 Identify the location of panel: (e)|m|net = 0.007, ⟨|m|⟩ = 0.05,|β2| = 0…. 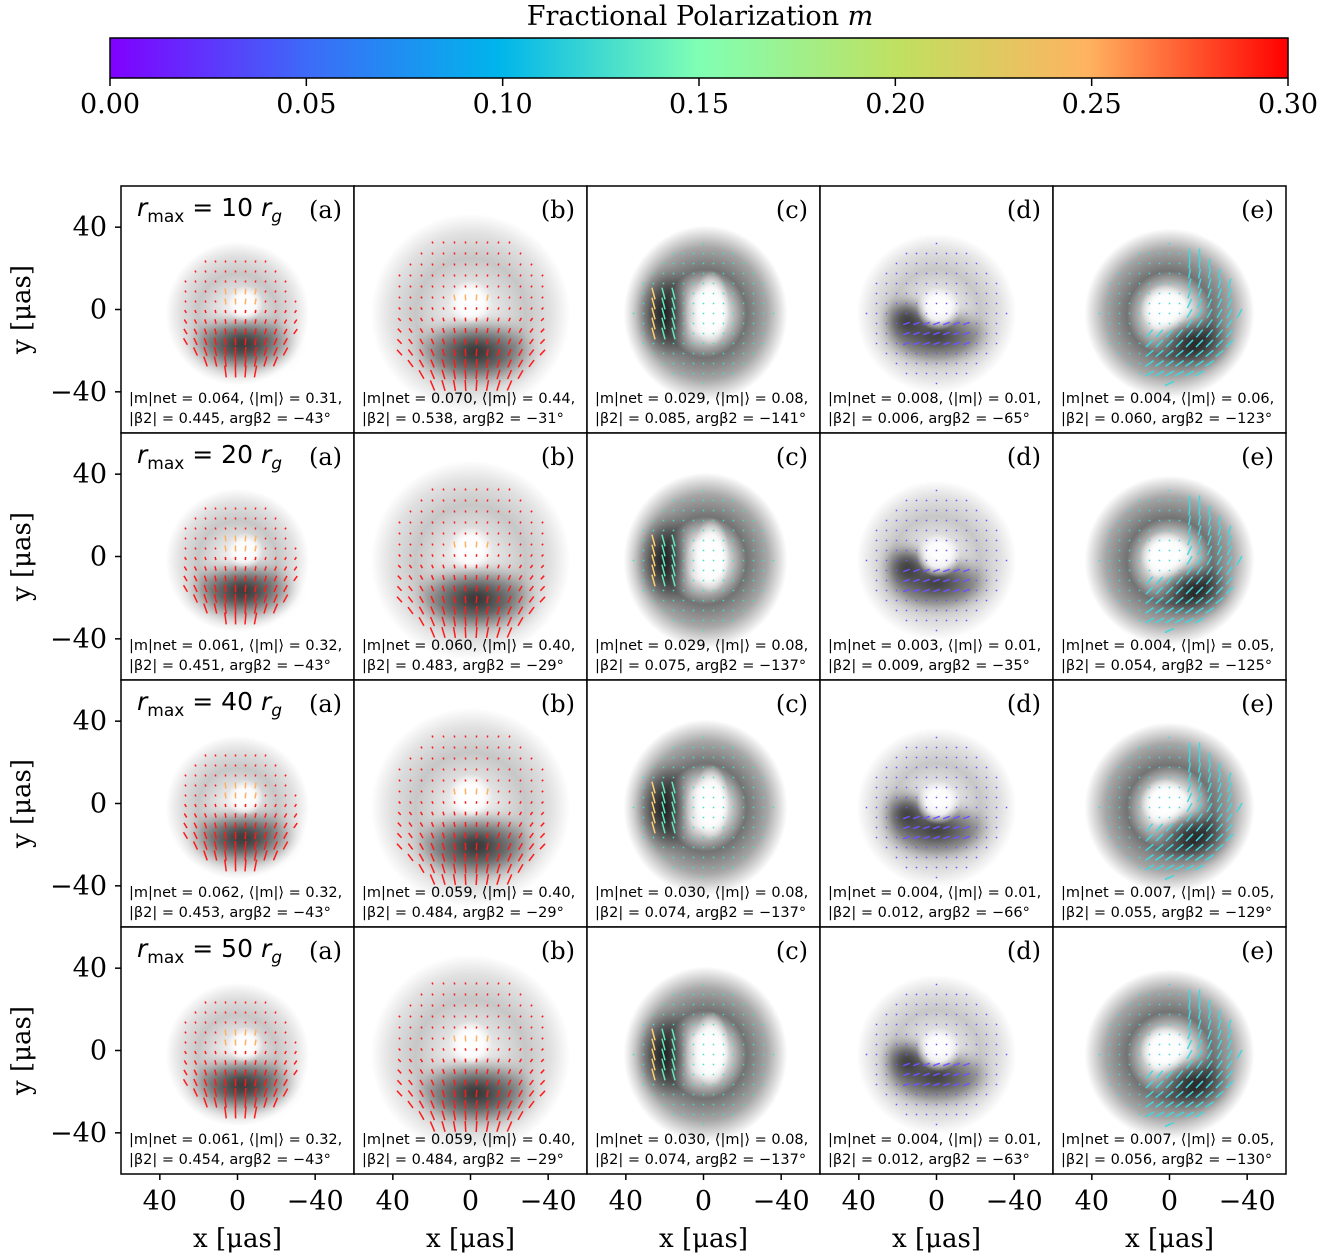
(1169, 803).